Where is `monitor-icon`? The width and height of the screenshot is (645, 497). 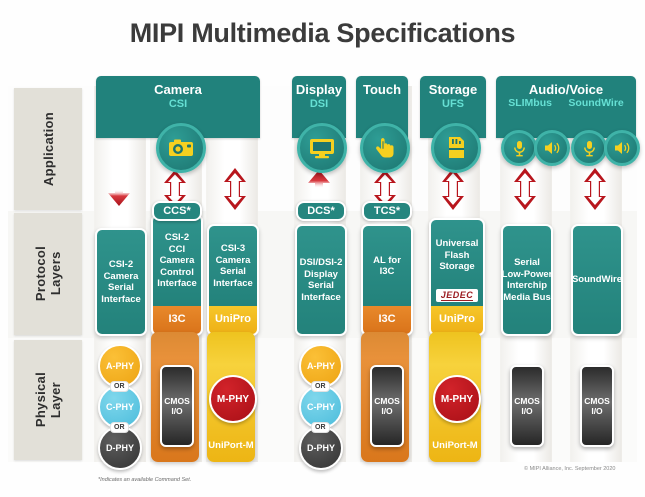 monitor-icon is located at coordinates (322, 148).